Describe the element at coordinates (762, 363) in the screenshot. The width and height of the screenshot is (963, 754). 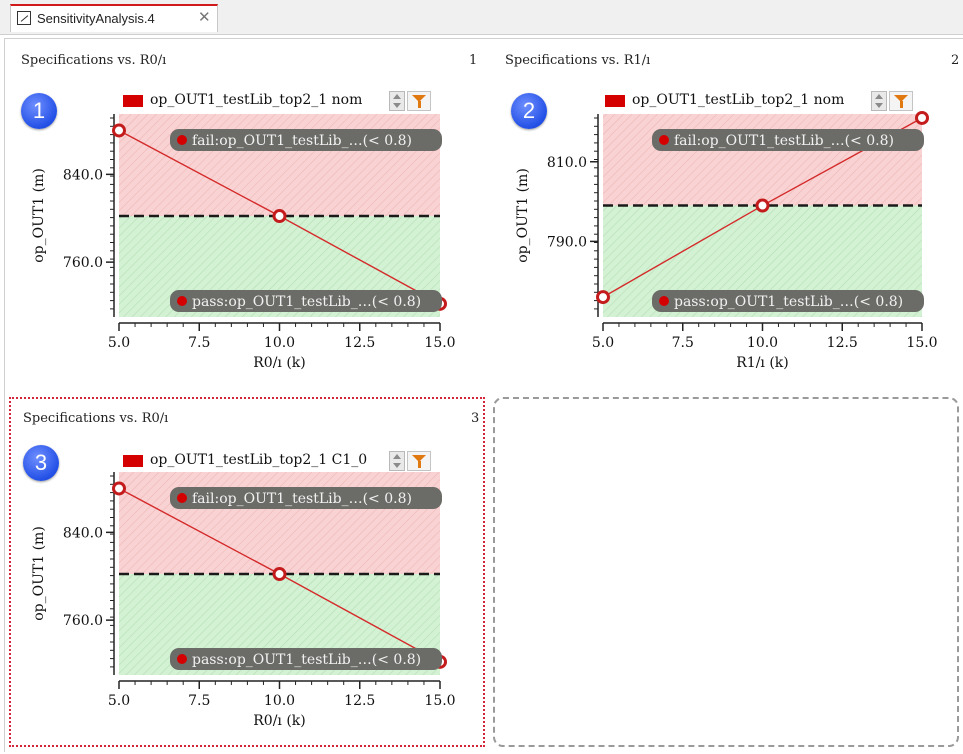
I see `x-axis-label: R1/ı (k)` at that location.